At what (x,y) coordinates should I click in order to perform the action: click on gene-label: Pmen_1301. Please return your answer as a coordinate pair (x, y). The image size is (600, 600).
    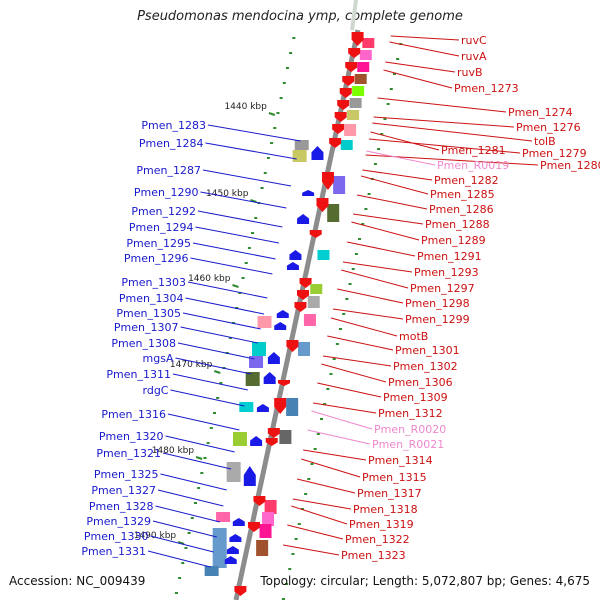
    Looking at the image, I should click on (427, 350).